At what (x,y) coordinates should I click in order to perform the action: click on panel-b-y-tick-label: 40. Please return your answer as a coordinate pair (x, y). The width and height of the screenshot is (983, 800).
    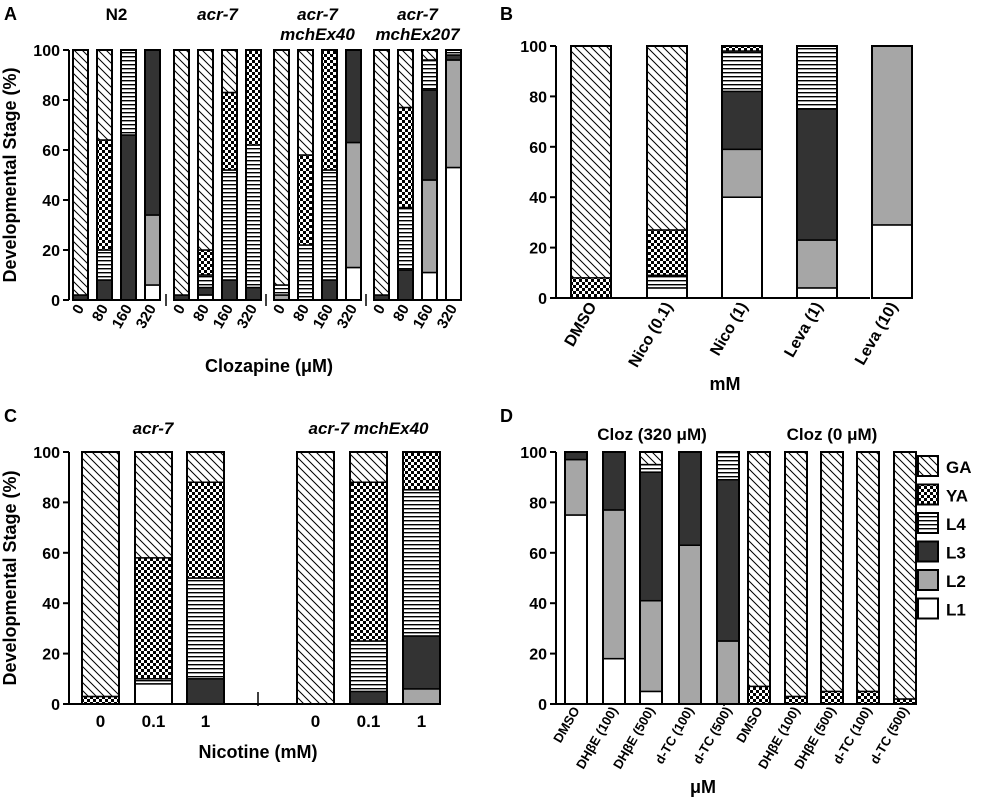
    Looking at the image, I should click on (538, 198).